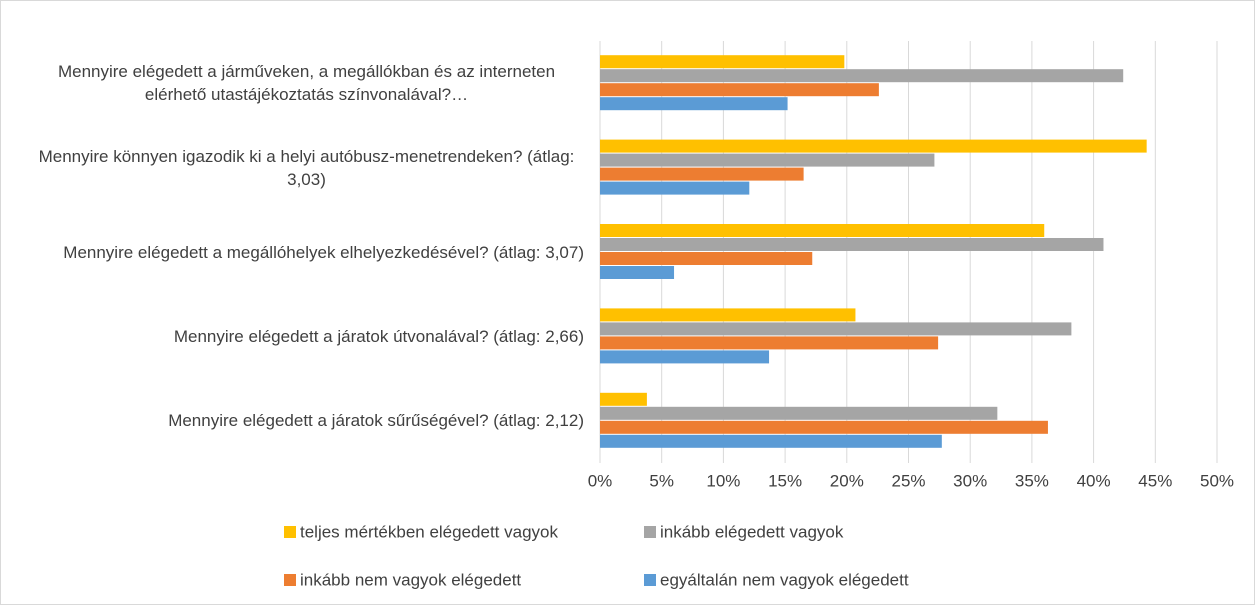 This screenshot has width=1255, height=605. I want to click on x-tick-label: 25%, so click(908, 480).